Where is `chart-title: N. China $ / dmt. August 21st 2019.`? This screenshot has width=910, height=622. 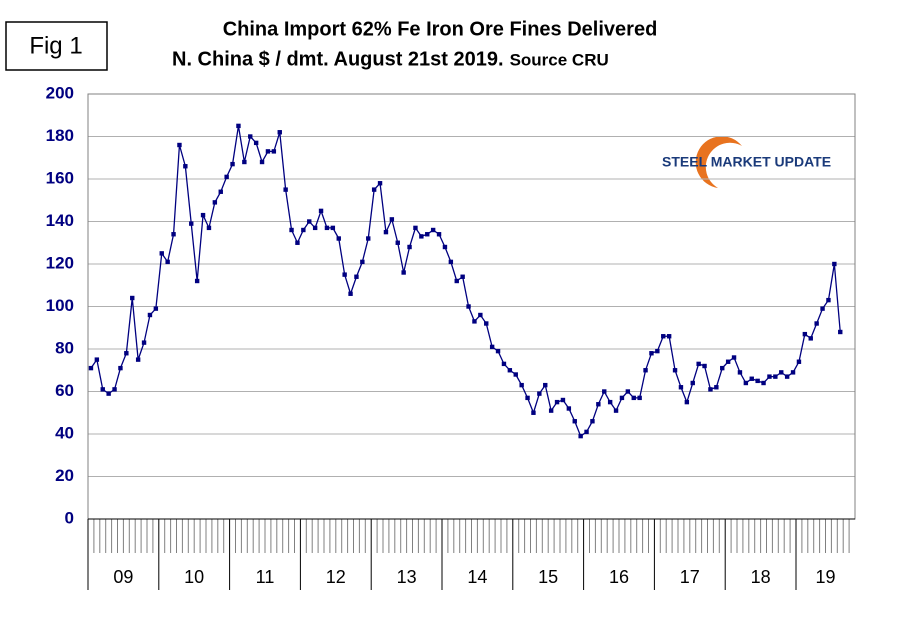 chart-title: N. China $ / dmt. August 21st 2019. is located at coordinates (338, 59).